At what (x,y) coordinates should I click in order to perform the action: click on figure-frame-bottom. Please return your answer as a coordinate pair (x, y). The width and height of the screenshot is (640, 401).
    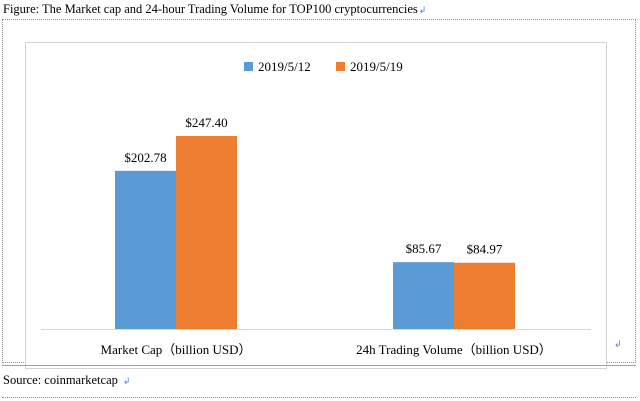
    Looking at the image, I should click on (319, 397).